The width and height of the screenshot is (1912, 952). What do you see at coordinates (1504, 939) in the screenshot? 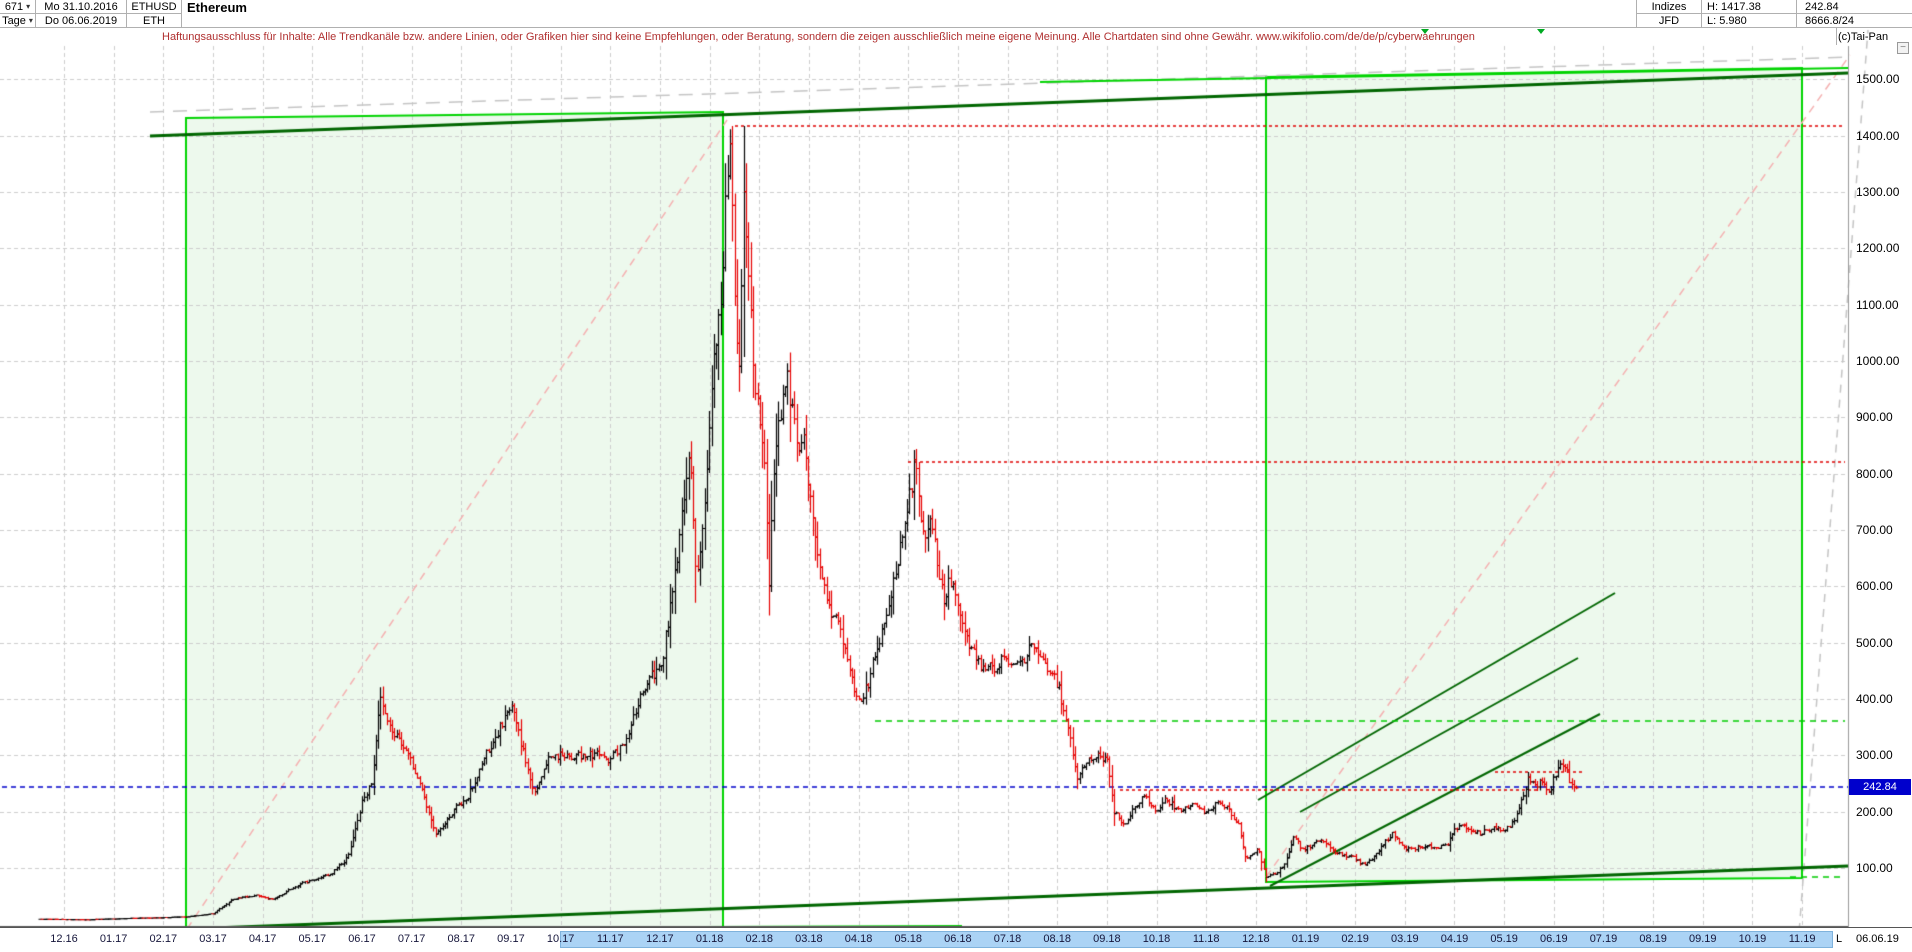
I see `time-axis-label: 05.19` at bounding box center [1504, 939].